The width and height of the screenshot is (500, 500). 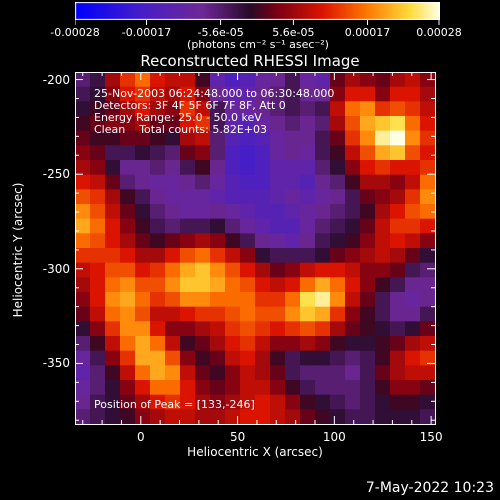 I want to click on chart-title: Reconstructed RHESSI Image, so click(x=250, y=61).